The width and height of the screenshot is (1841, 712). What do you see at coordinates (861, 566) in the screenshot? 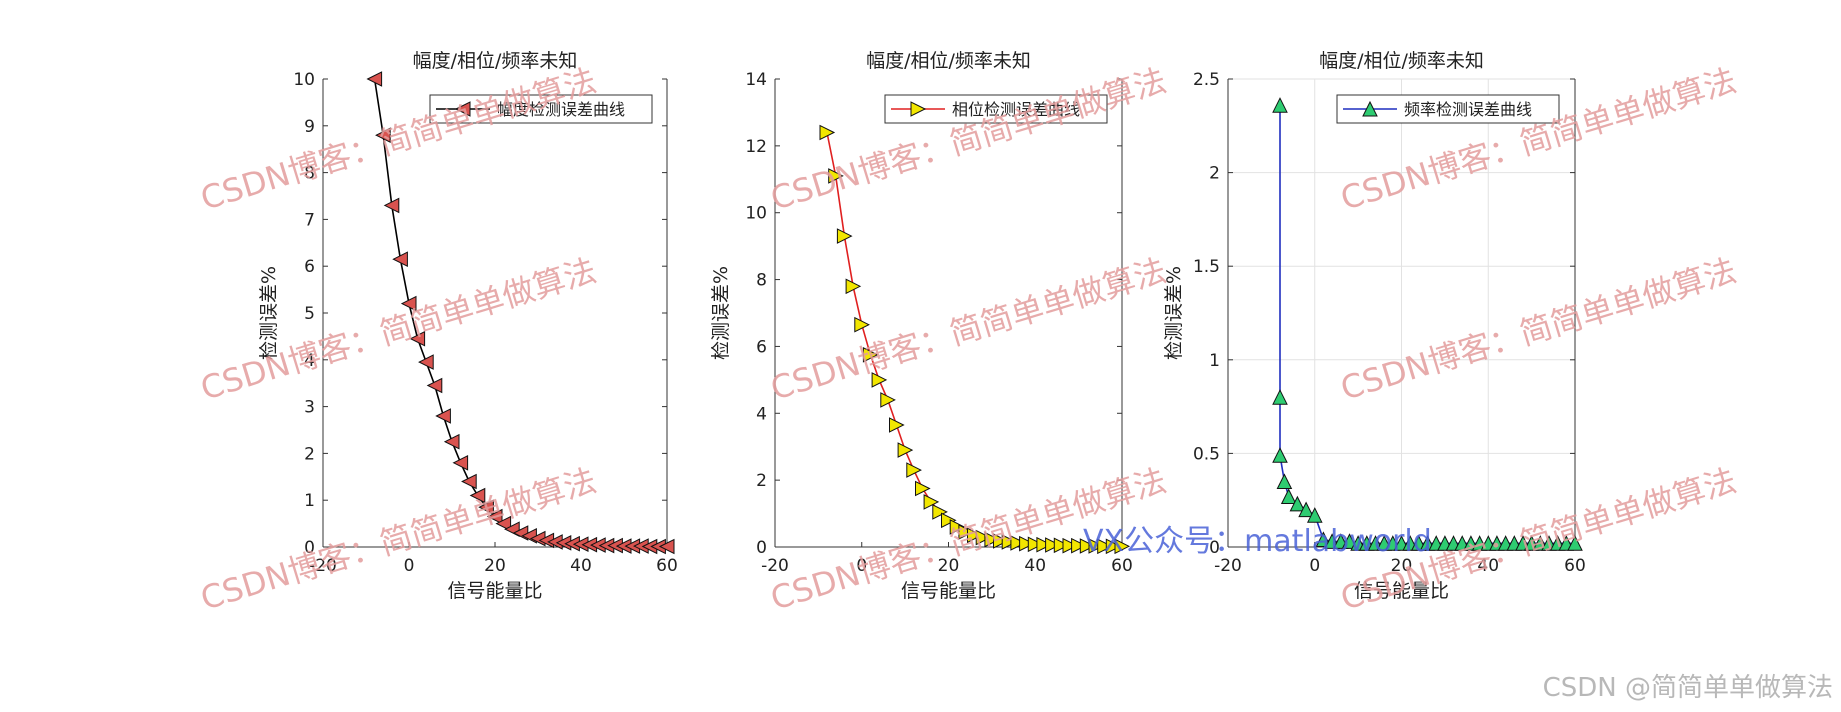
I see `x-tick-label: 0` at bounding box center [861, 566].